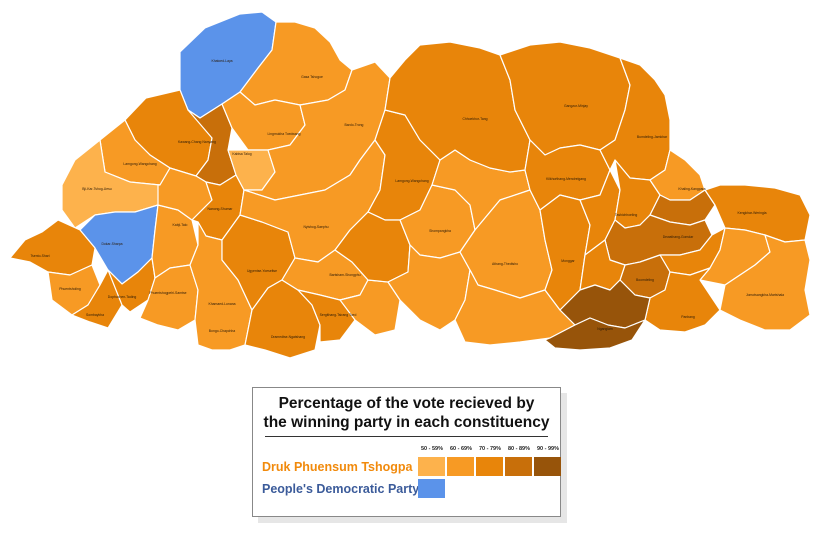 The image size is (819, 533). I want to click on label-khaling: Khaling-Kangpara, so click(691, 189).